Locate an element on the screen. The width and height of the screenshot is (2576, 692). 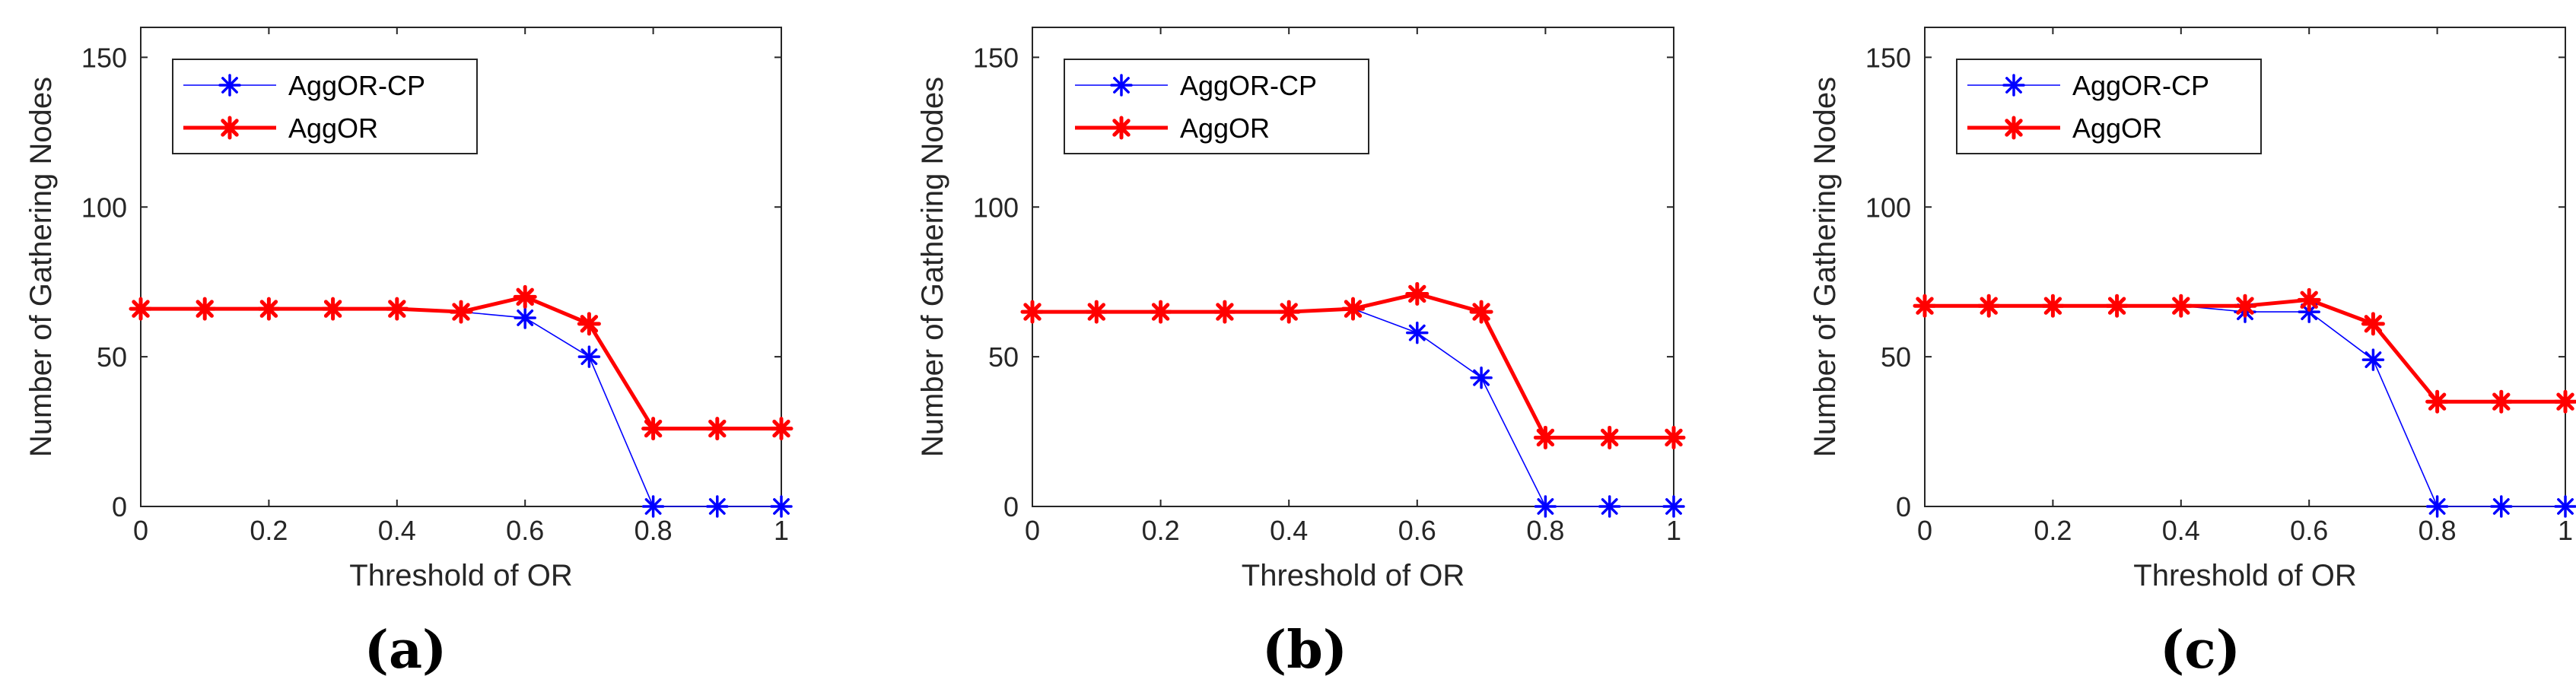
panel-label: (b) is located at coordinates (1304, 650).